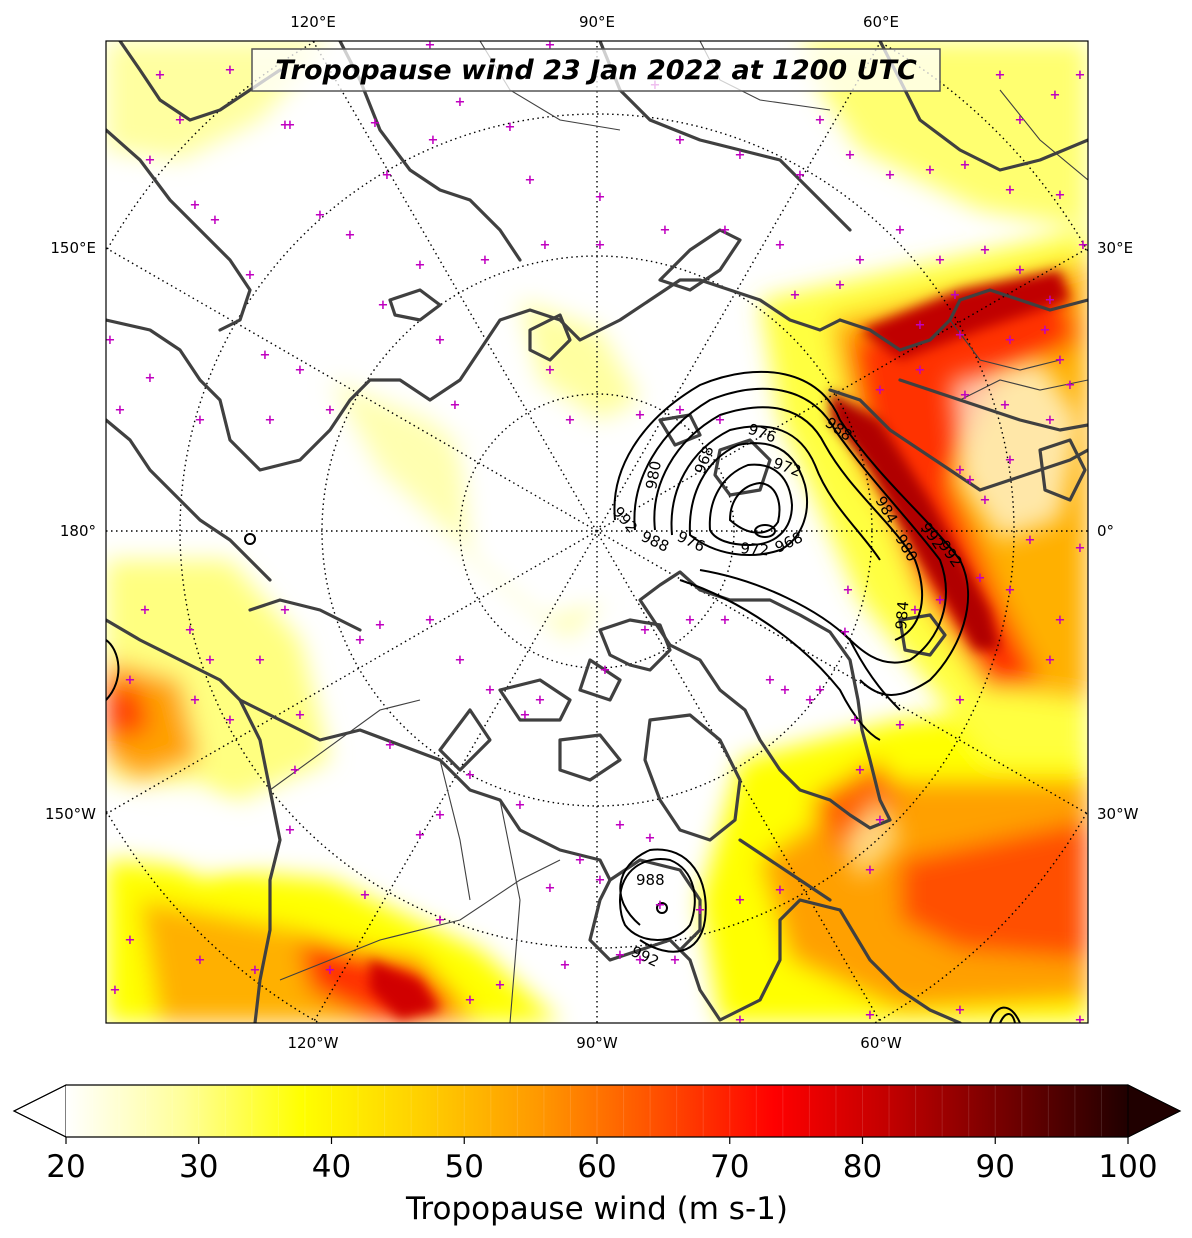 This screenshot has height=1238, width=1192. Describe the element at coordinates (785, 870) in the screenshot. I see `coast-labrador` at that location.